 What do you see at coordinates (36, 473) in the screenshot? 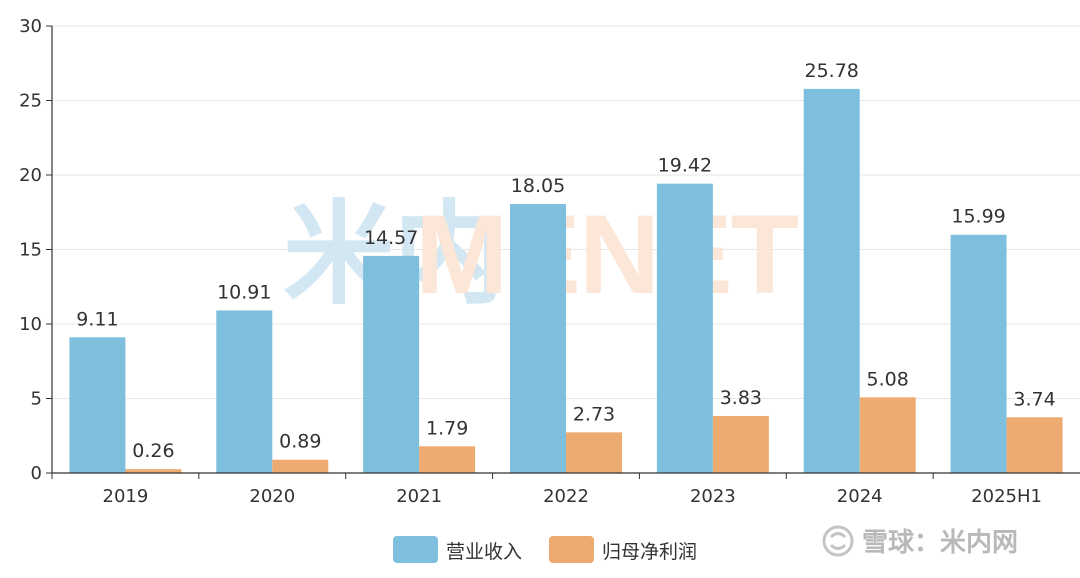
I see `y-tick-label: 0` at bounding box center [36, 473].